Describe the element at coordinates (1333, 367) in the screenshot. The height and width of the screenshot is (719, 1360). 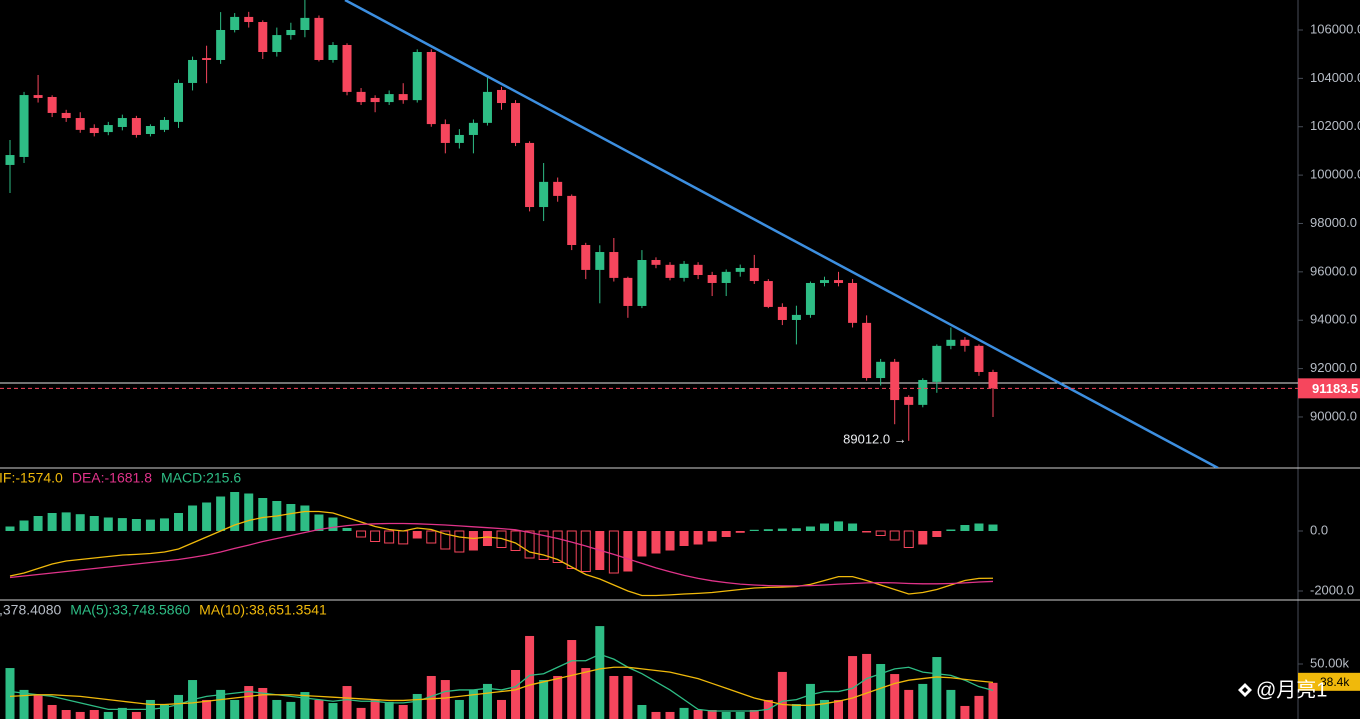
I see `y-tick-label: 92000.0` at that location.